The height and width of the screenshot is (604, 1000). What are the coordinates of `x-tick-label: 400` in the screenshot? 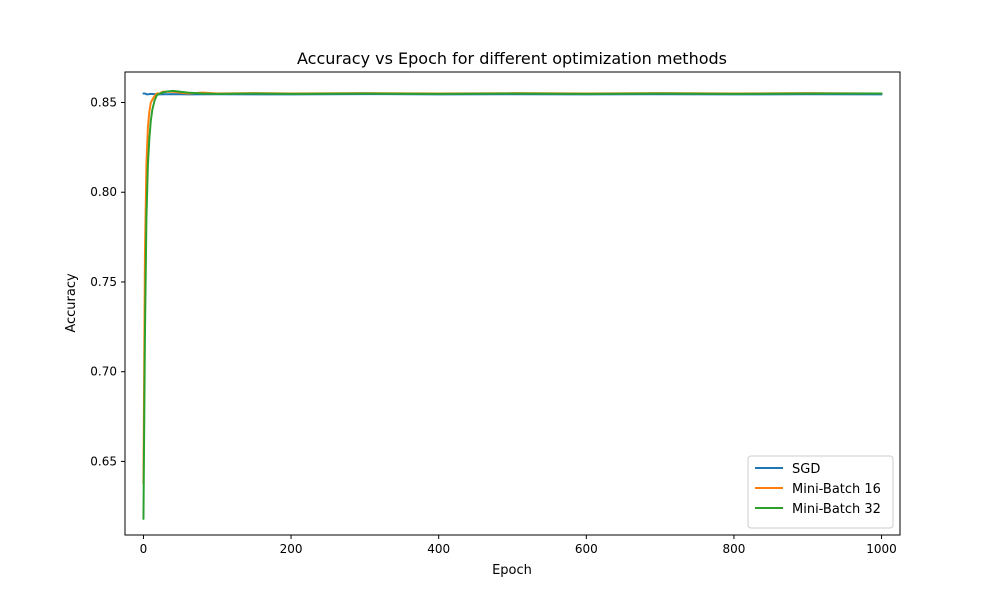 It's located at (438, 549).